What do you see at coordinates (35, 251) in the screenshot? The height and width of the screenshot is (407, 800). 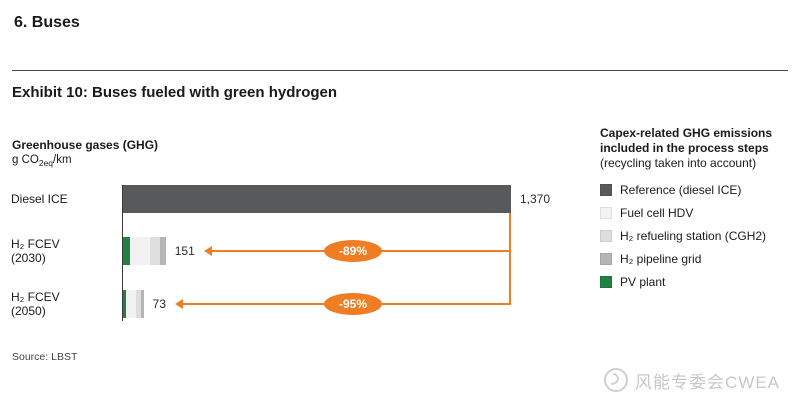 I see `row-label: H₂ FCEV (2030)` at bounding box center [35, 251].